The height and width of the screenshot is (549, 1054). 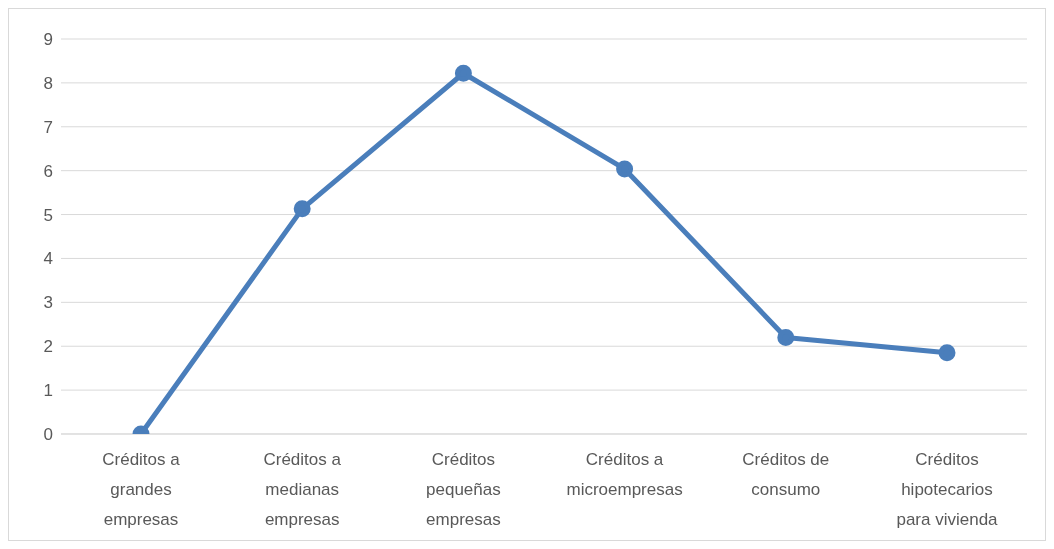 What do you see at coordinates (48, 391) in the screenshot?
I see `y-tick-label: 1` at bounding box center [48, 391].